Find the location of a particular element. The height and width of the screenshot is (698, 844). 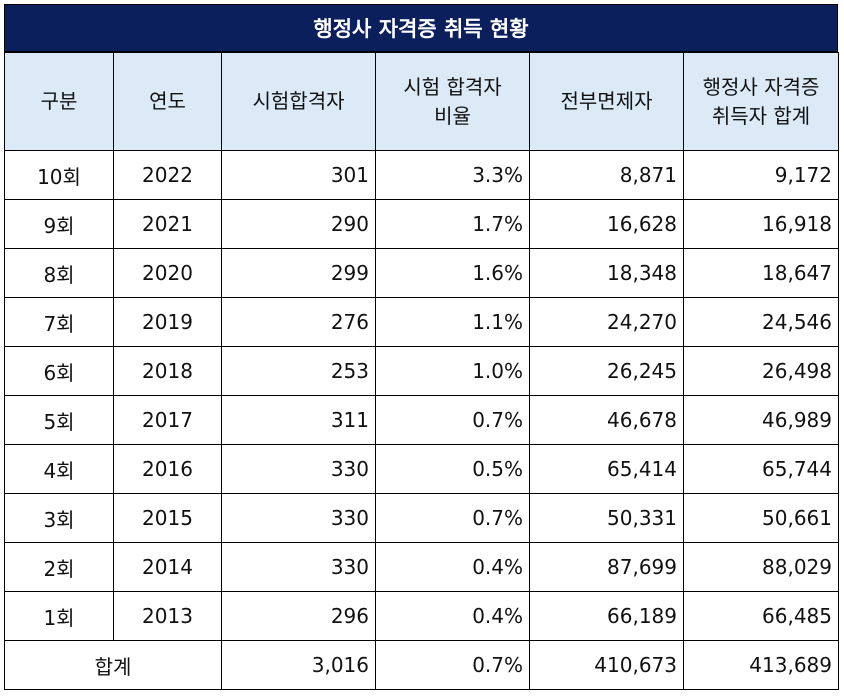

cell-year: 2020 is located at coordinates (167, 273).